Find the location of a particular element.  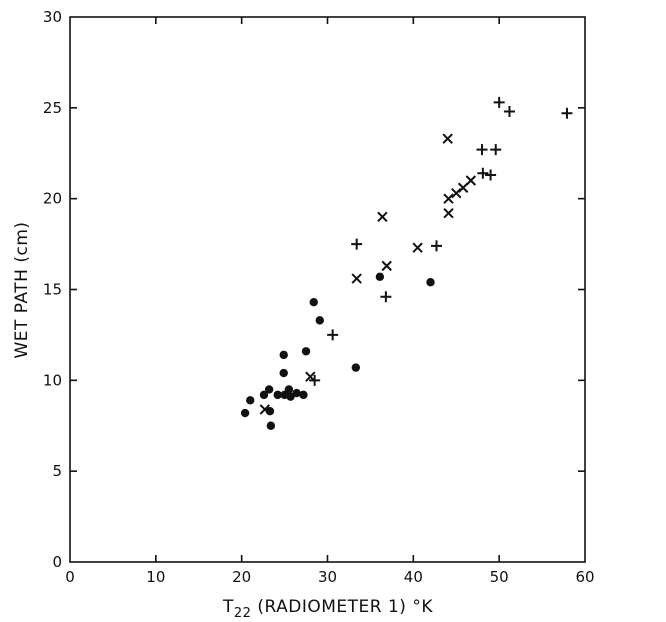

x-tick-label: 30 is located at coordinates (327, 577).